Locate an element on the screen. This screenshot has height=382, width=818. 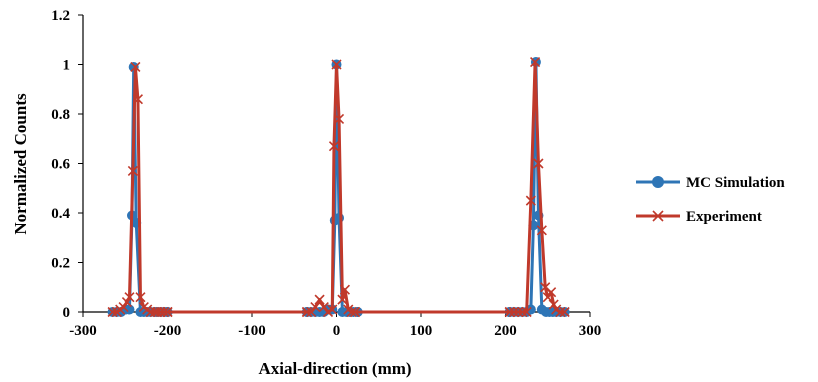
legend: MC Simulation Experiment is located at coordinates (710, 200).